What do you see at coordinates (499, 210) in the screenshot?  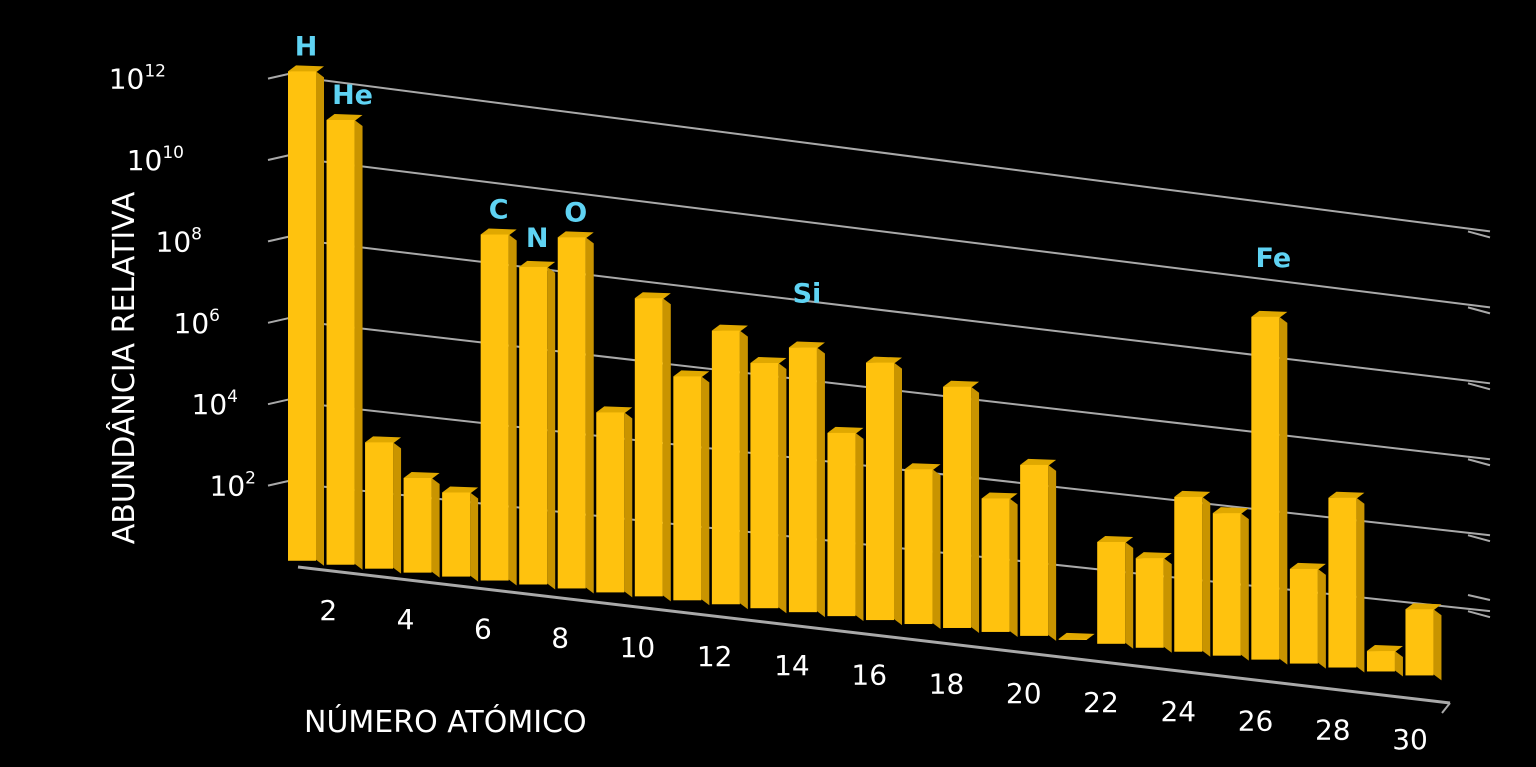 I see `element-label: C` at bounding box center [499, 210].